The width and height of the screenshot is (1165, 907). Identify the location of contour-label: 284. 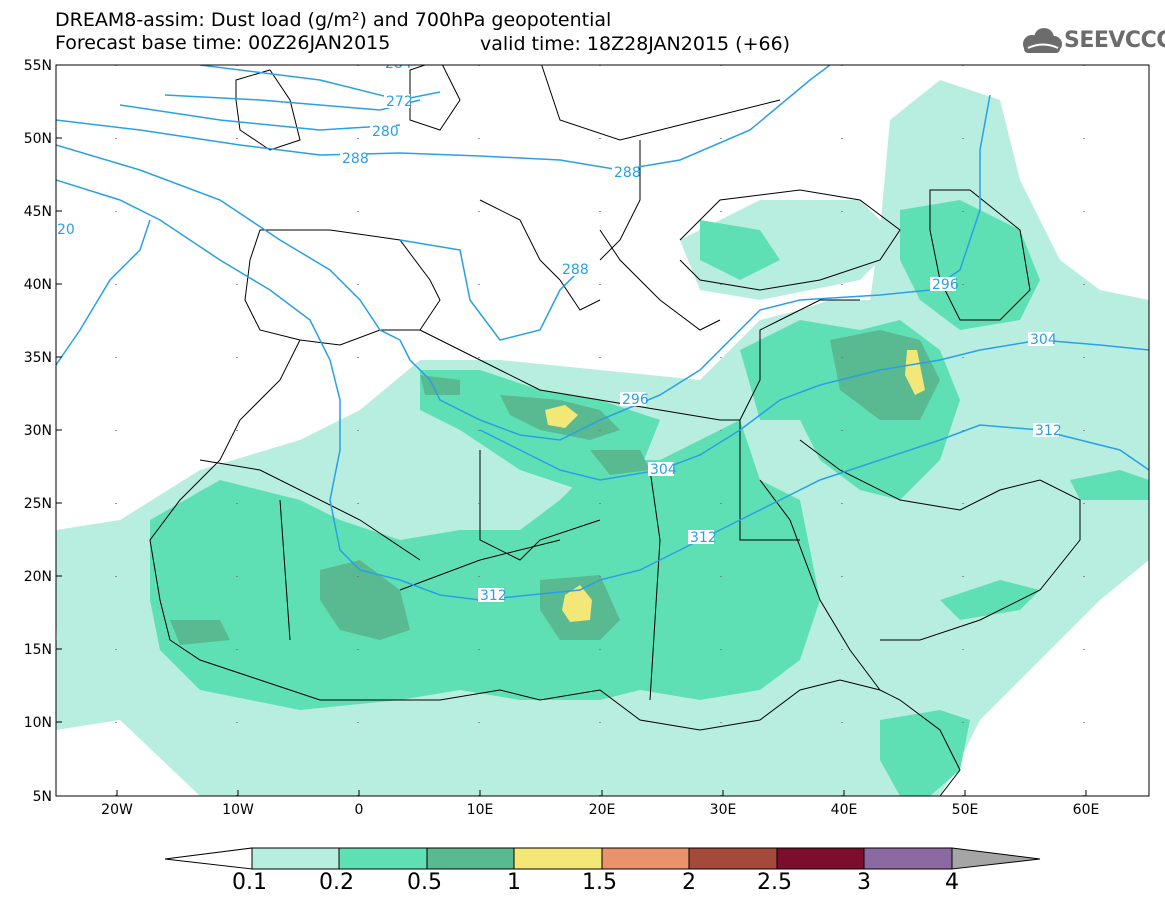
(398, 64).